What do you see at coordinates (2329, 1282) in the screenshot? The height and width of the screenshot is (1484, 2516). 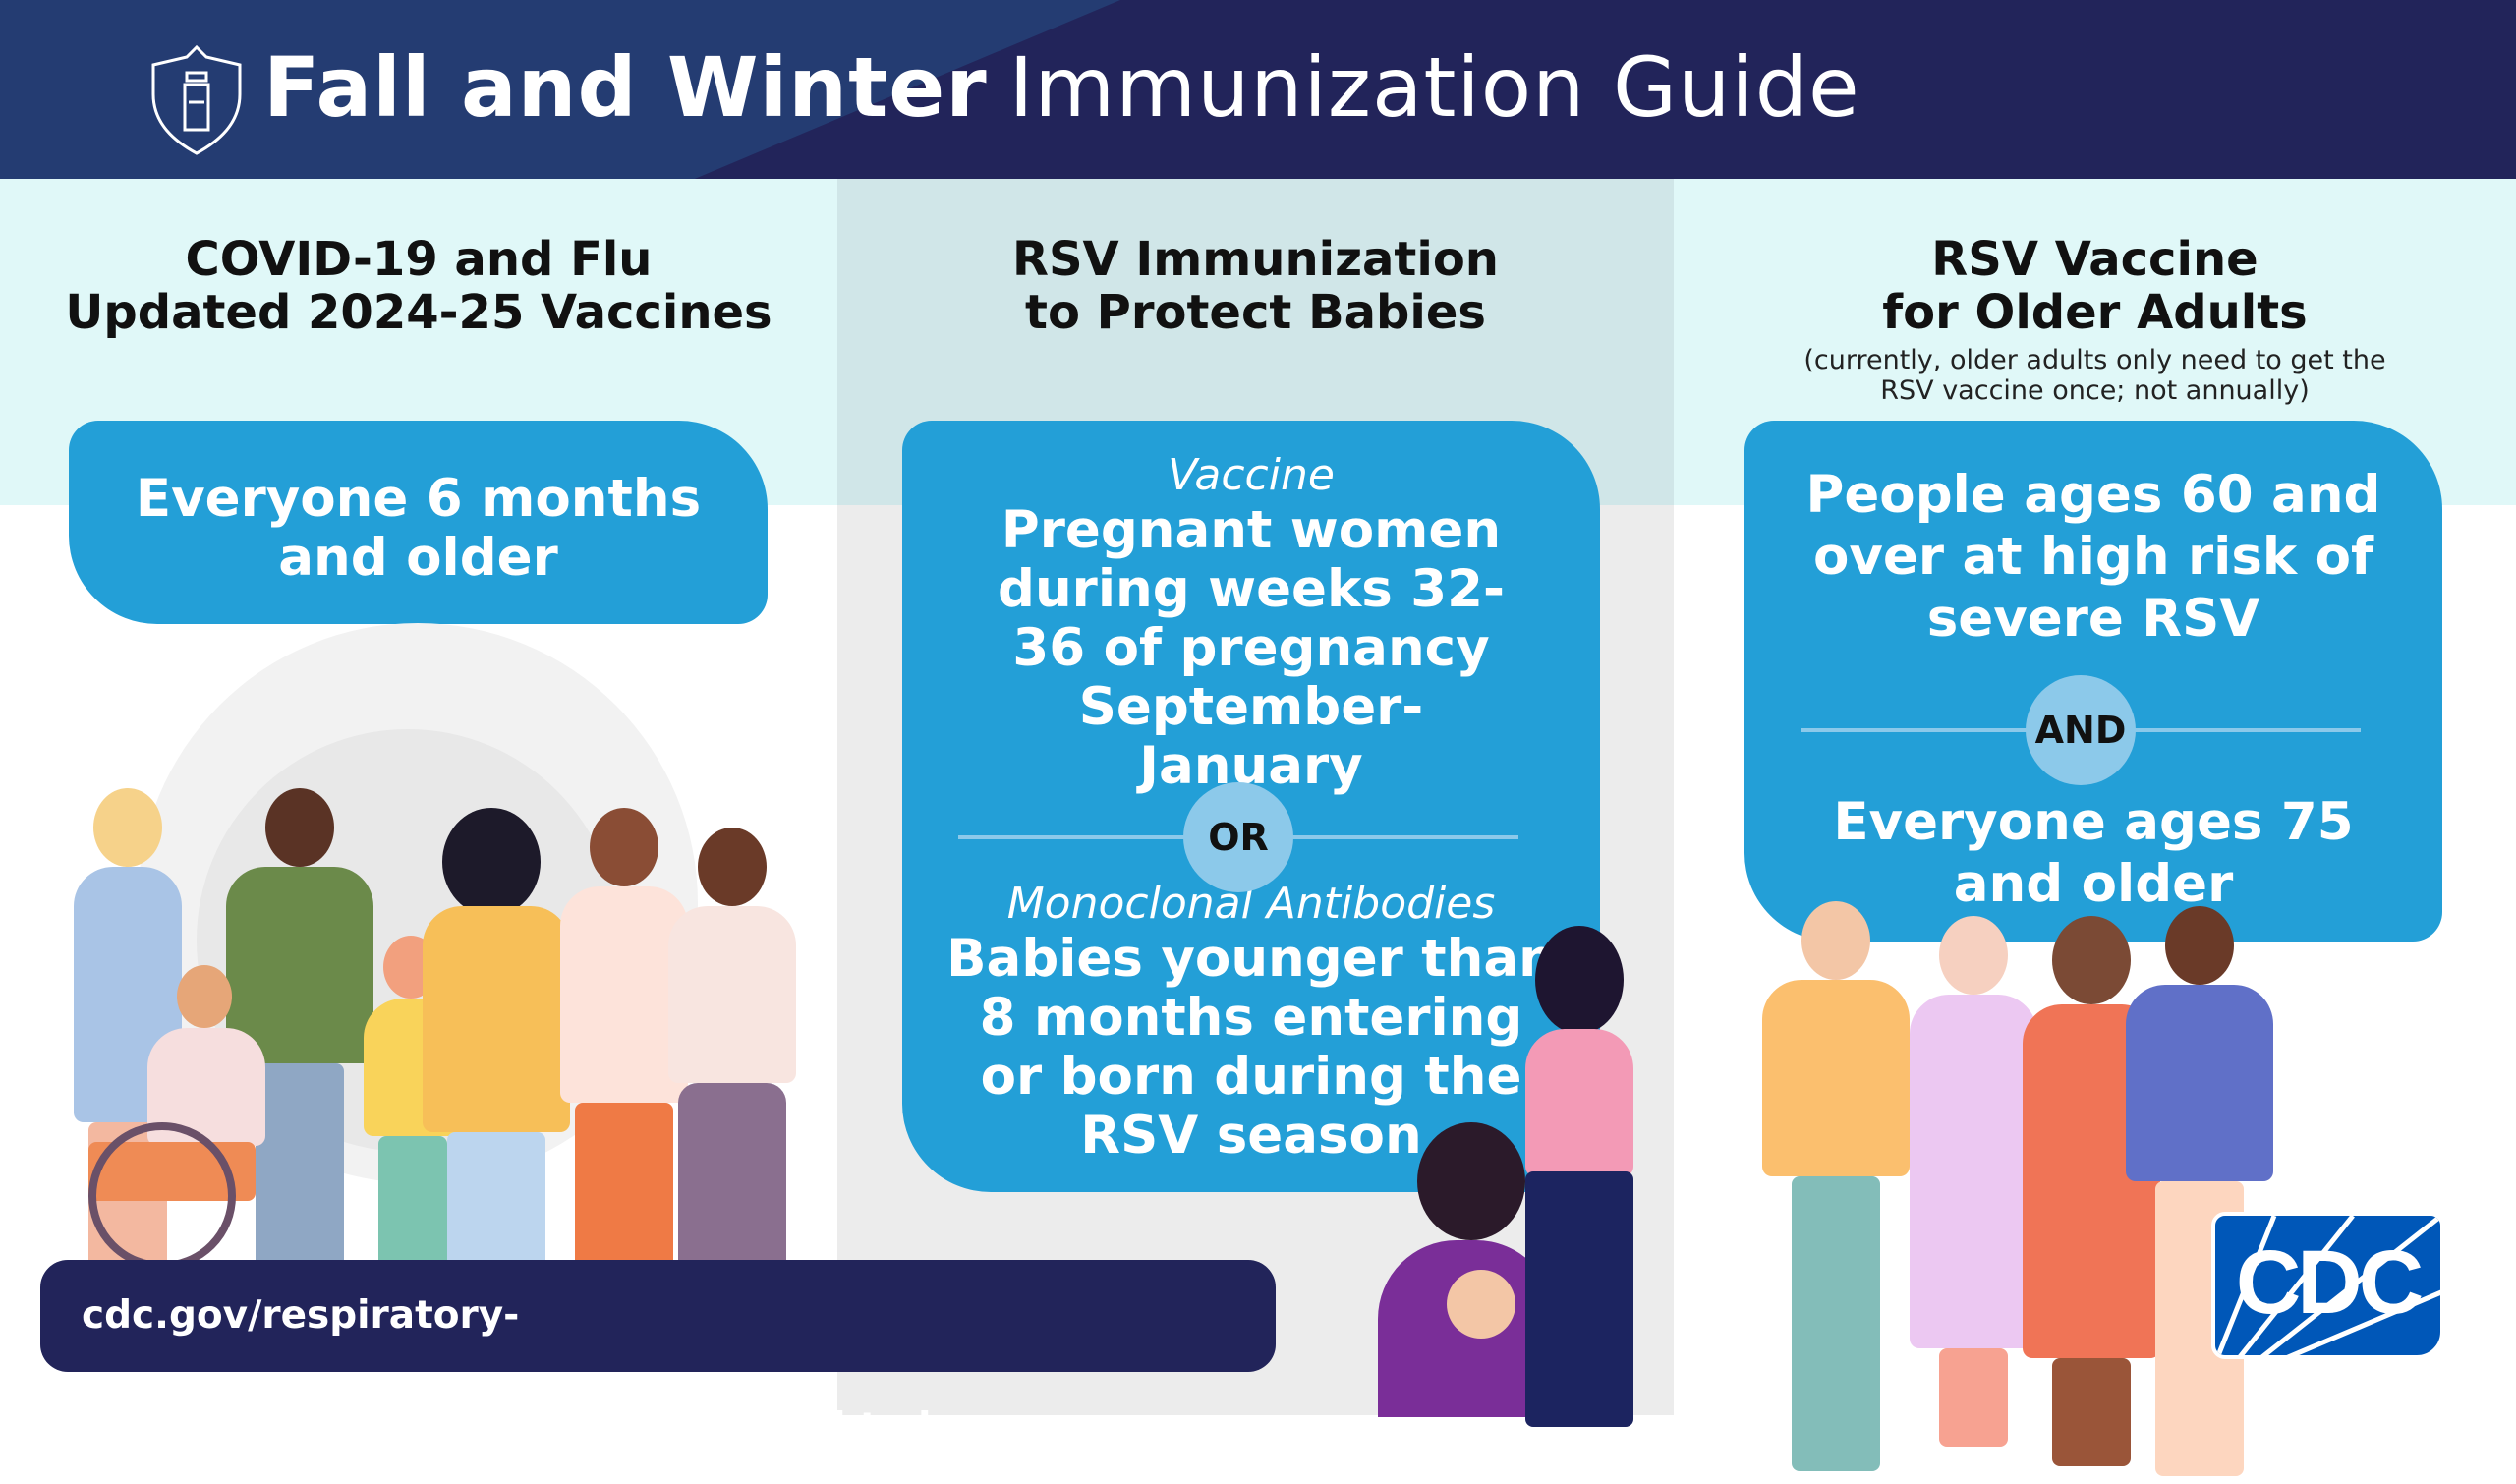 I see `cdc-logo-text: CDC` at bounding box center [2329, 1282].